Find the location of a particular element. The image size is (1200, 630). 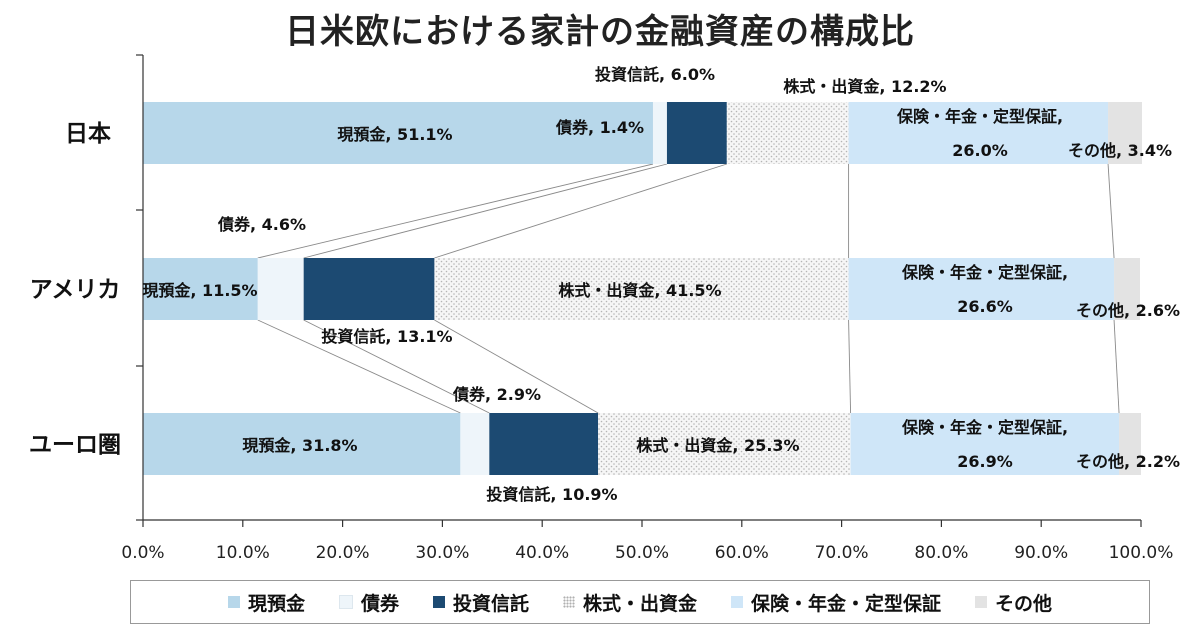

data-label: 株式・出資金, 12.2% is located at coordinates (864, 86).